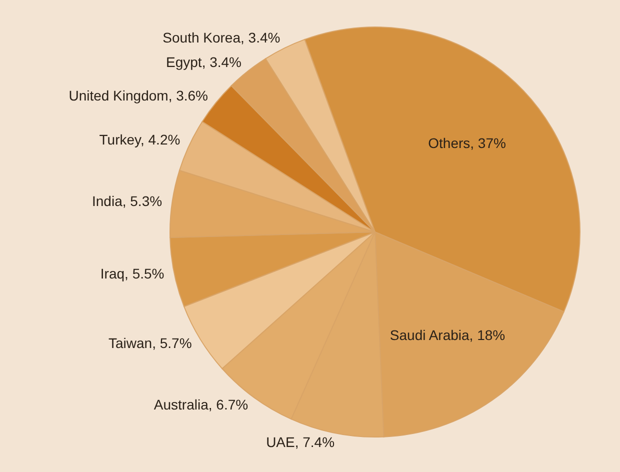 This screenshot has height=472, width=620. I want to click on slice-label: Turkey, 4.2%, so click(139, 140).